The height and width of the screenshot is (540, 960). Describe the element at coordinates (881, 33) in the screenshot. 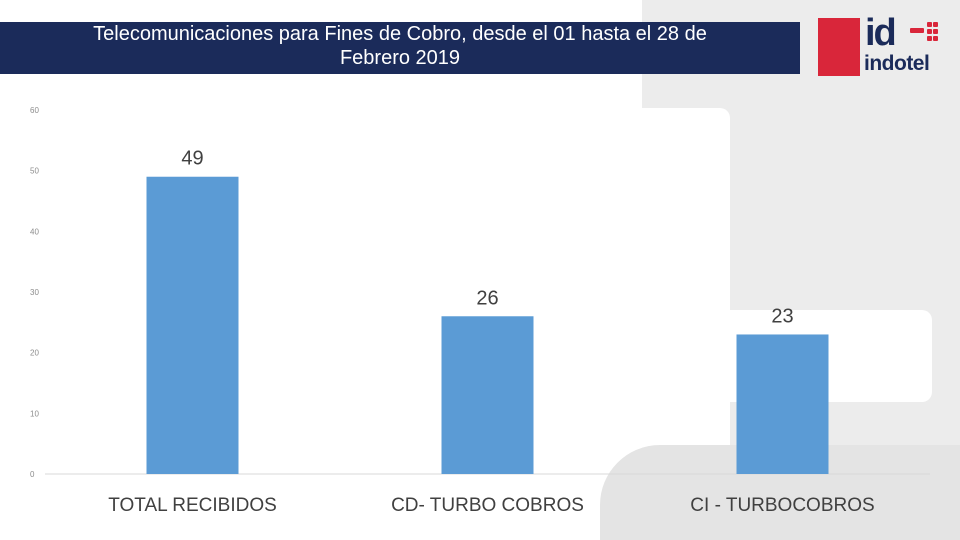

I see `logo-mark-text: id` at that location.